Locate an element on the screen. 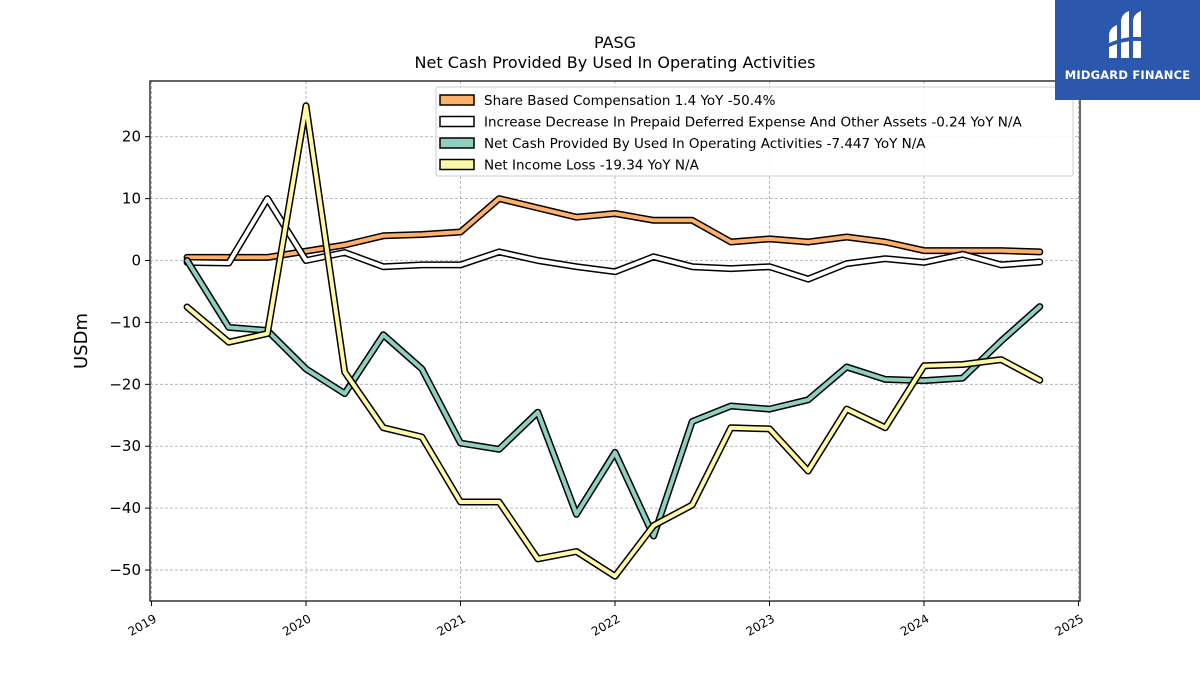 Image resolution: width=1200 pixels, height=675 pixels. y-tick-label: −40 is located at coordinates (125, 508).